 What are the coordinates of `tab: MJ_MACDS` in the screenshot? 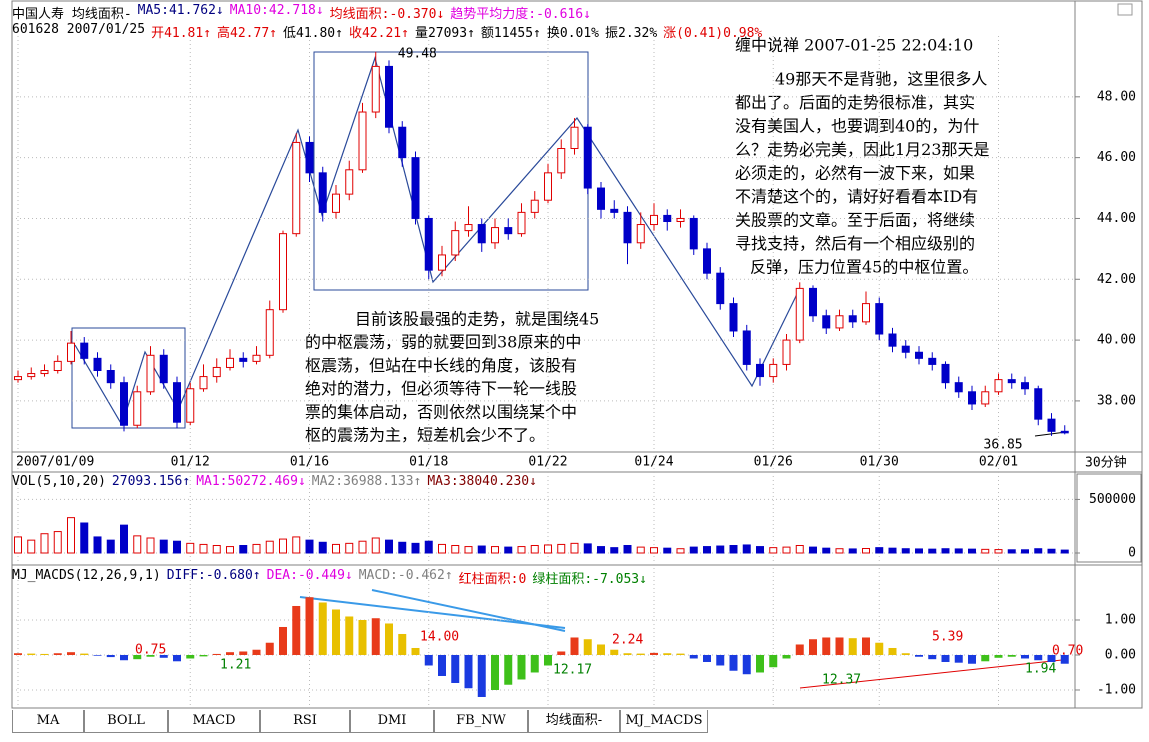 It's located at (664, 721).